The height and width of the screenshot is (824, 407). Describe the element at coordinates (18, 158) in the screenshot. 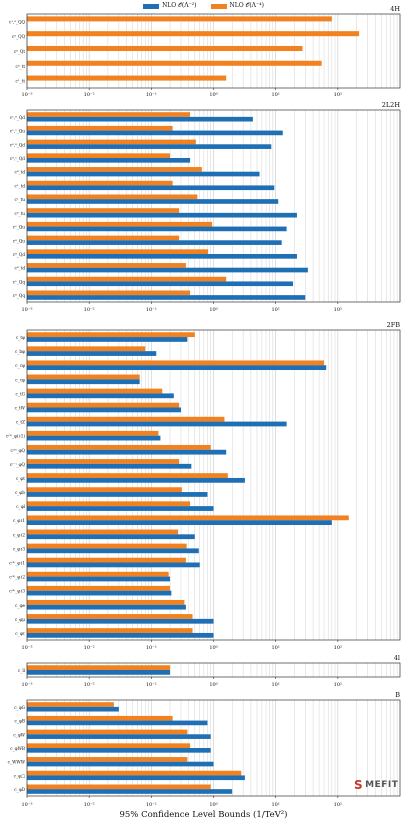

I see `category-label: c⁸,¹_Qd` at that location.